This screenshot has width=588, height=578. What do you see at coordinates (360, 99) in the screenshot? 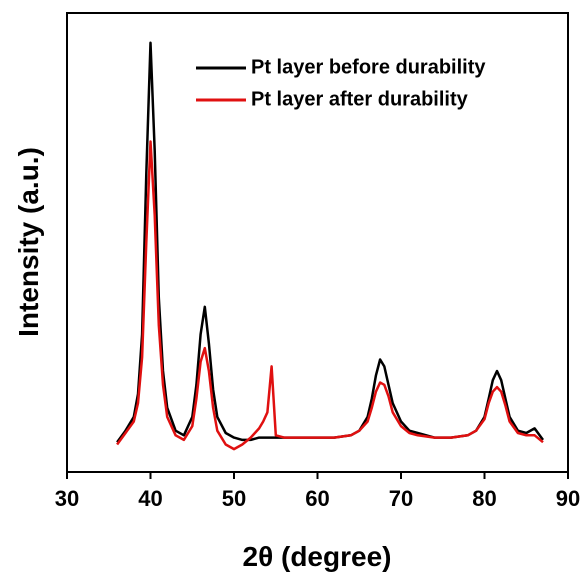
I see `legend-label: Pt layer after durability` at bounding box center [360, 99].